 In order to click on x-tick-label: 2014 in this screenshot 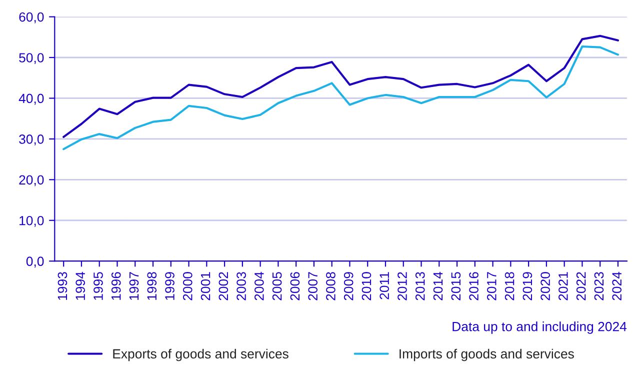, I will do `click(438, 286)`.